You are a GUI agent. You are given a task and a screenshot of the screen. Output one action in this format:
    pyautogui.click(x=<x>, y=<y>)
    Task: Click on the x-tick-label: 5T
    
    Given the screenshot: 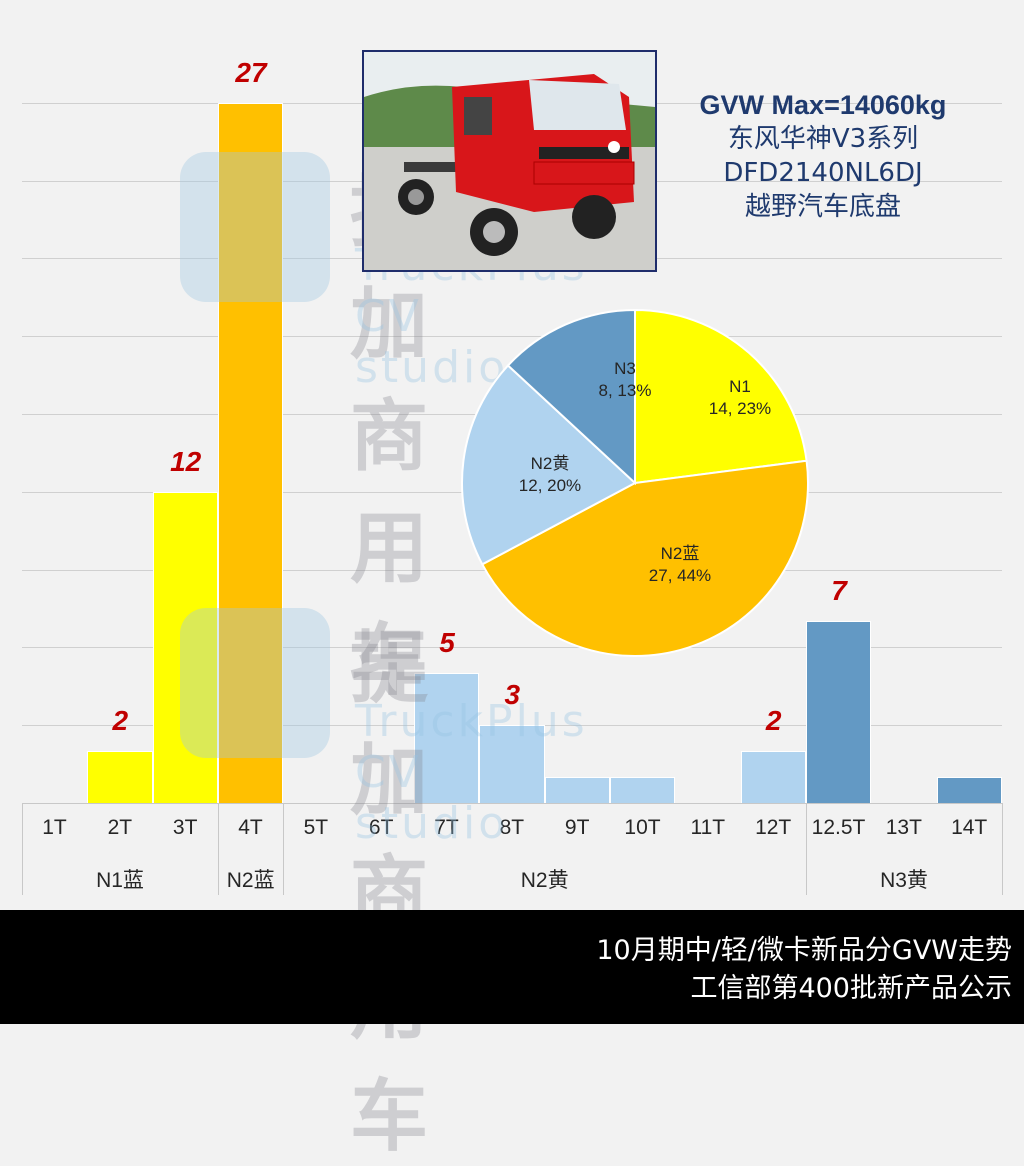 What is the action you would take?
    pyautogui.click(x=316, y=827)
    